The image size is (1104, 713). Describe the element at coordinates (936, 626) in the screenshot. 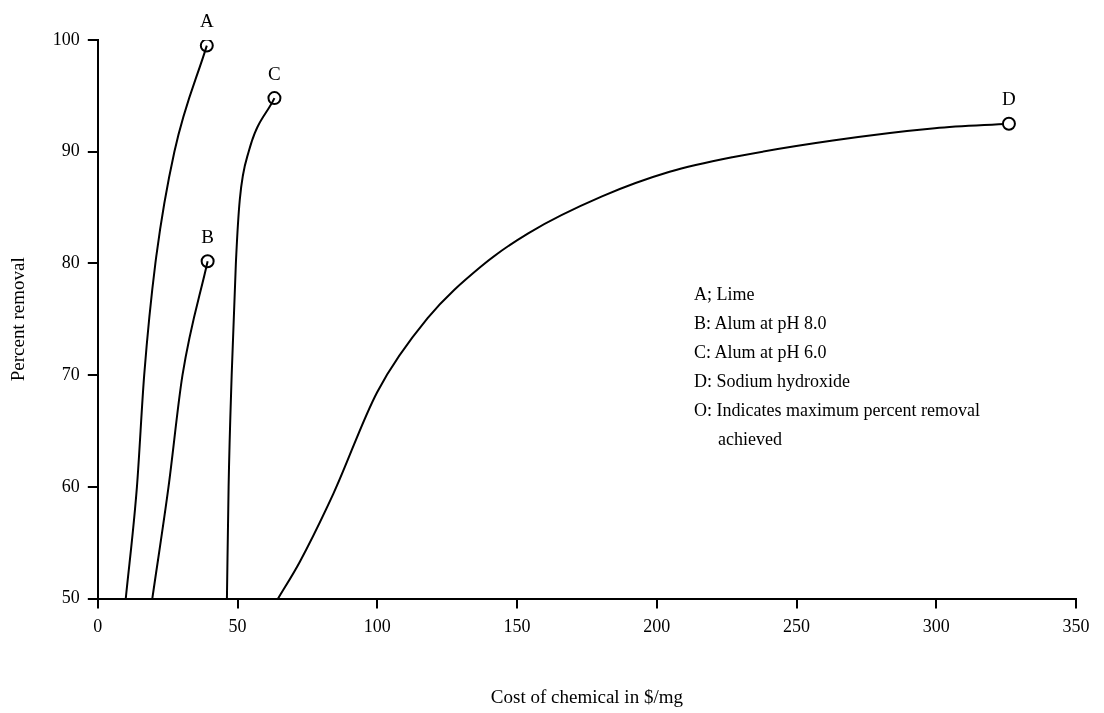

I see `x-tick-label: 300` at that location.